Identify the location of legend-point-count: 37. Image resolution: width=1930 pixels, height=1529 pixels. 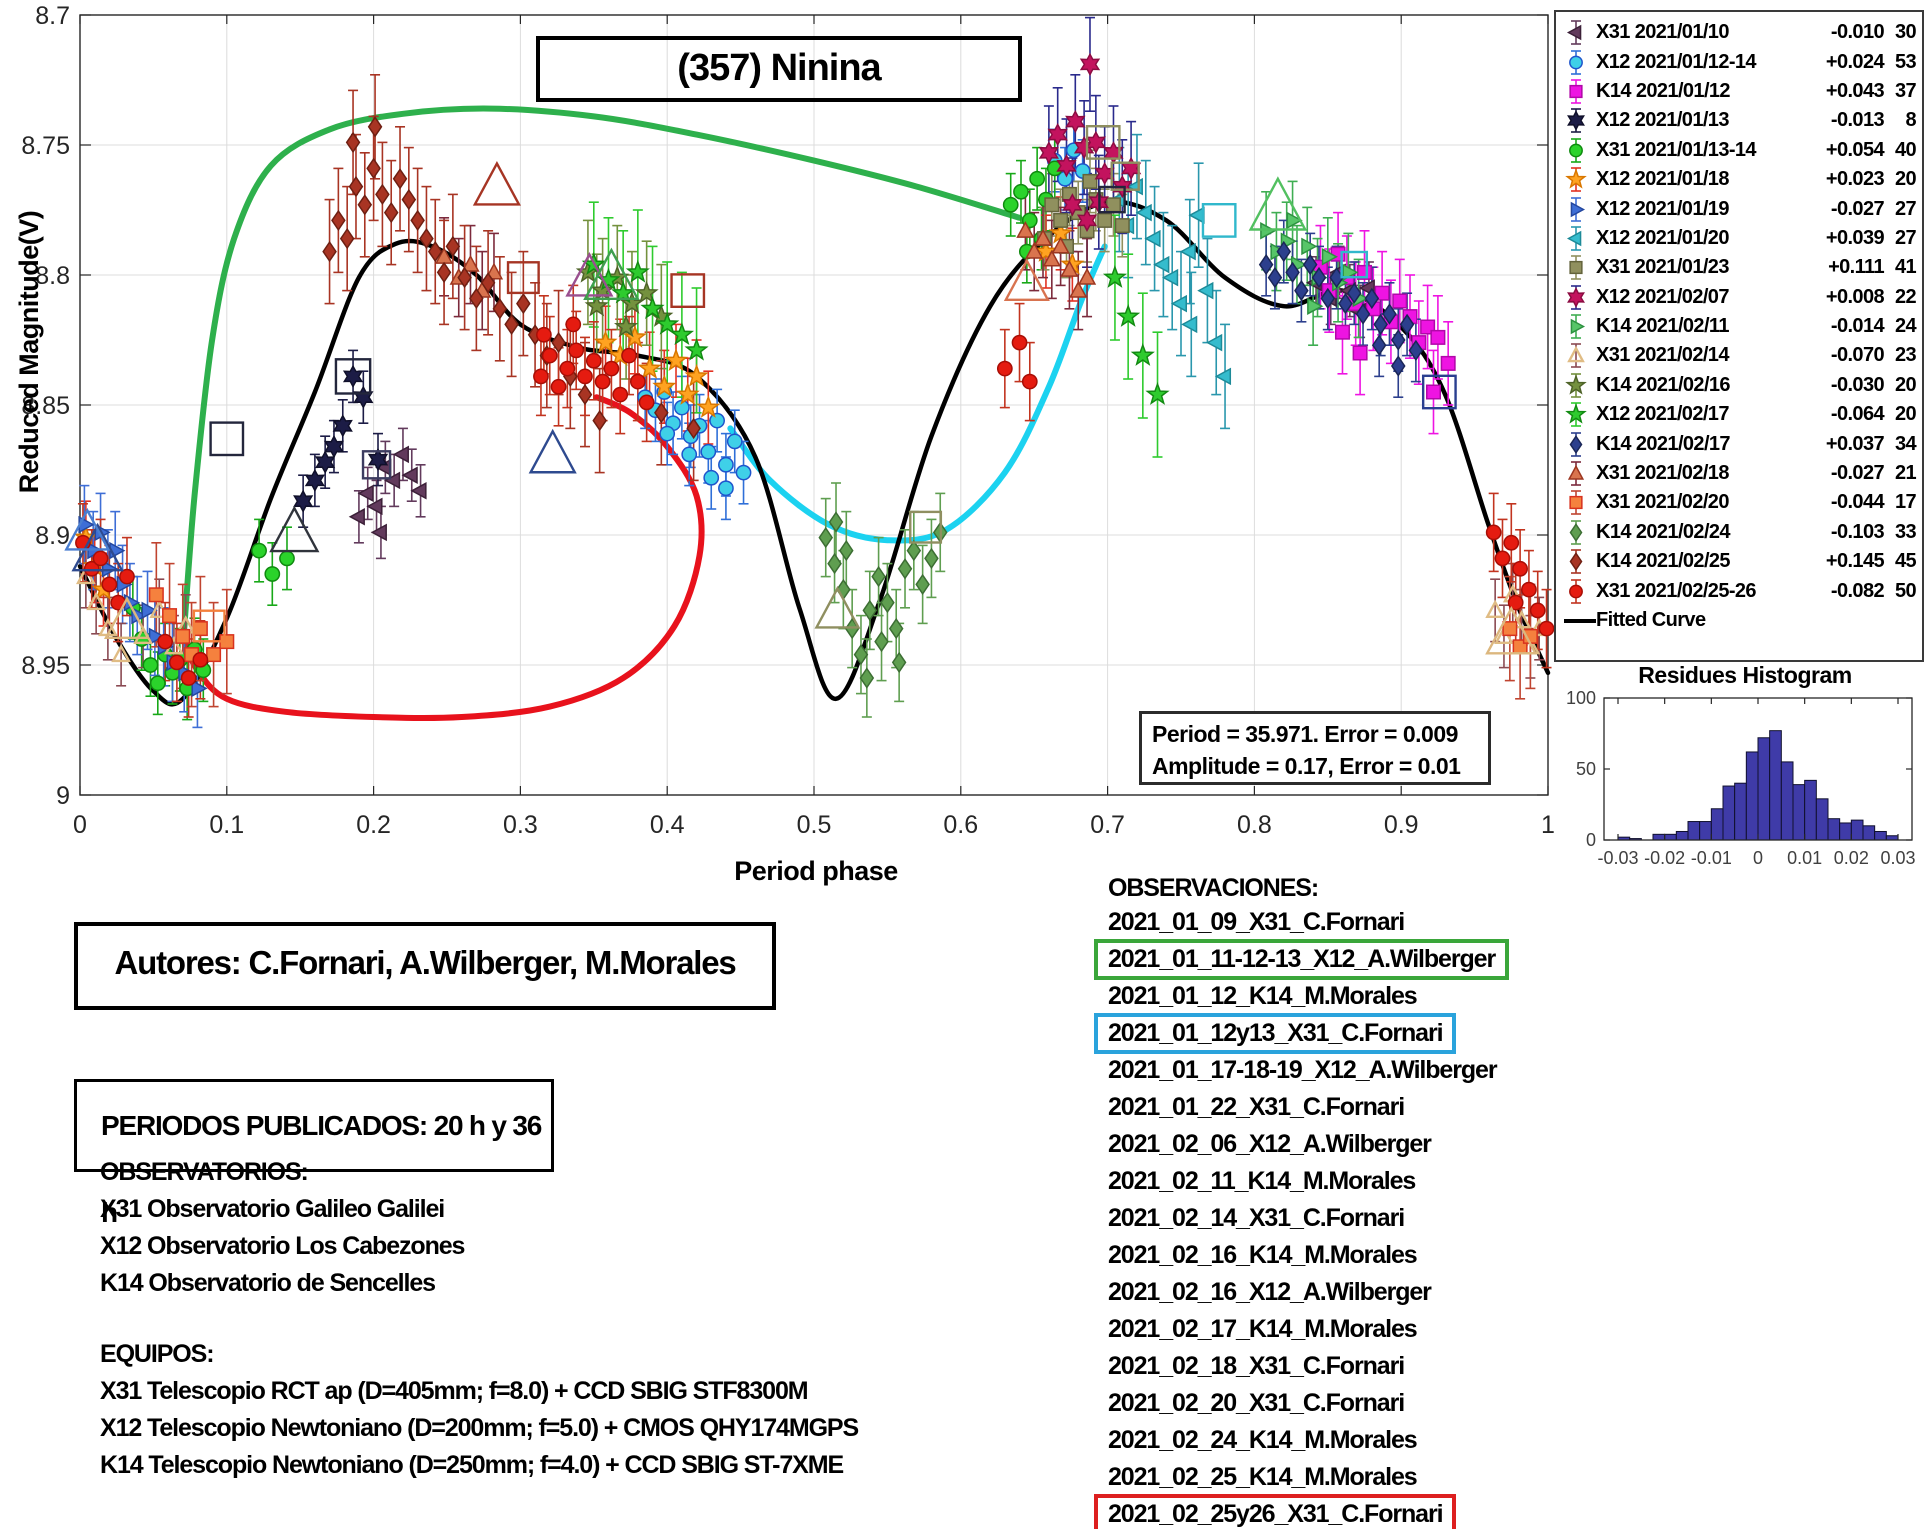
(1905, 90).